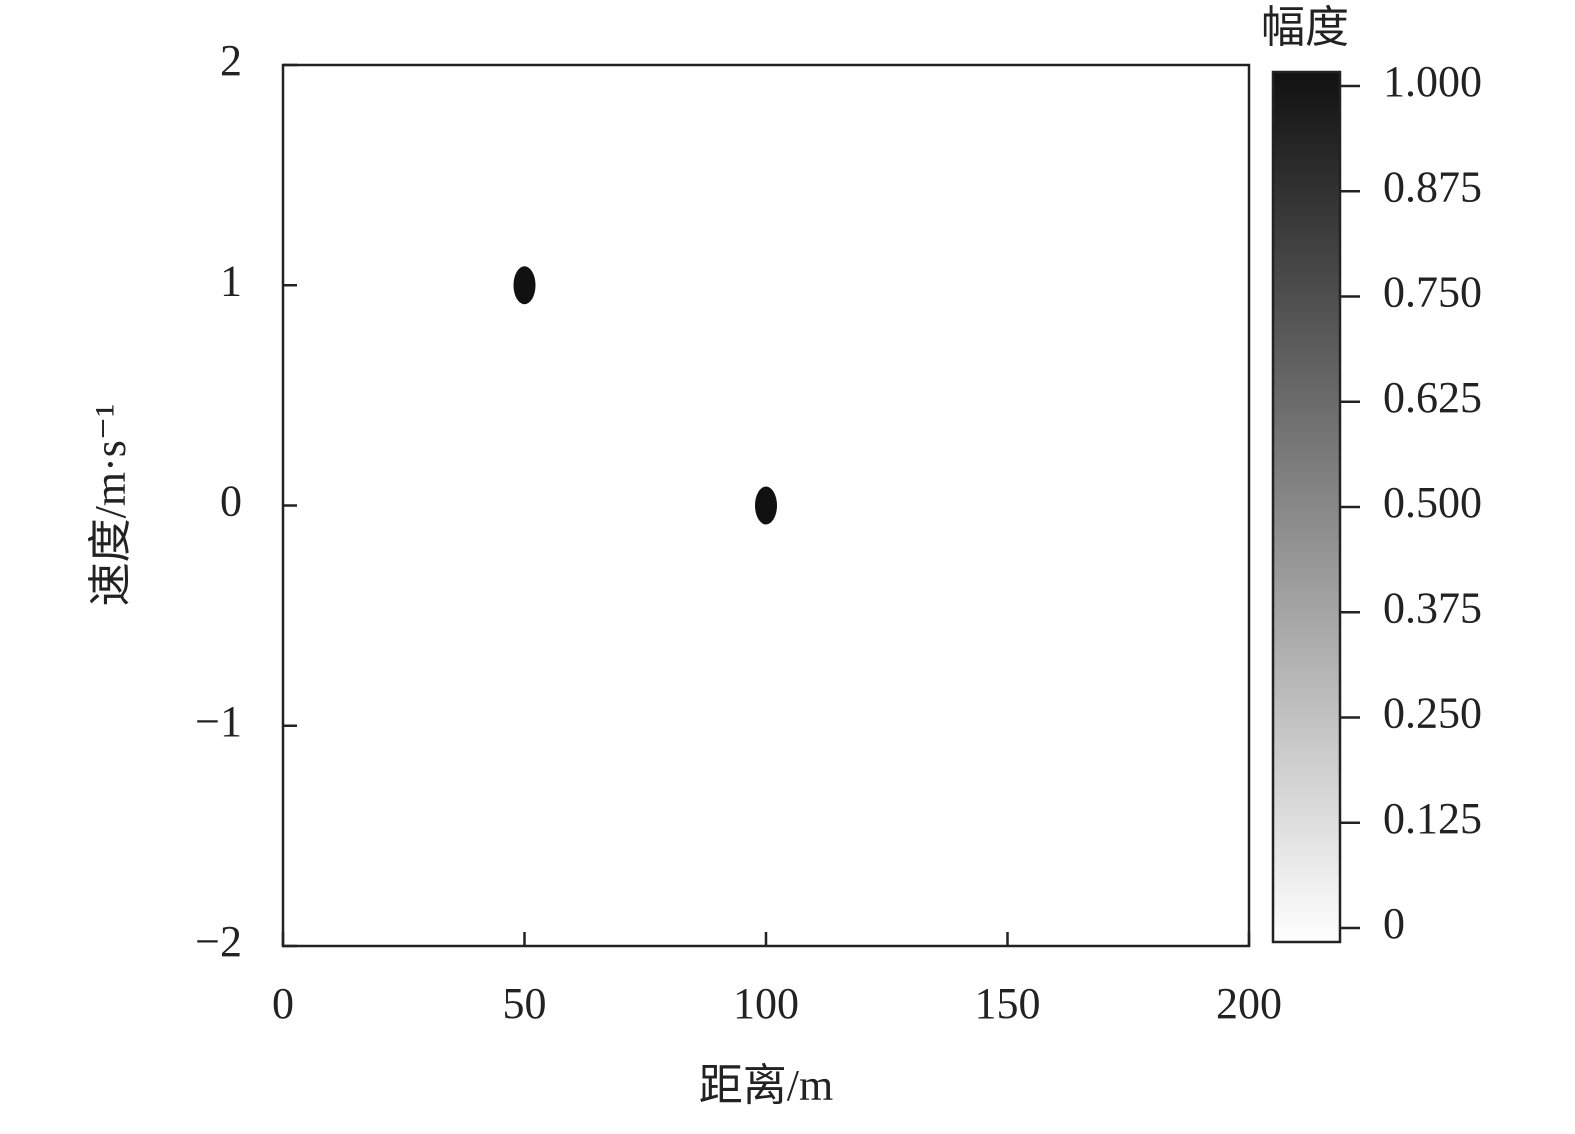 This screenshot has width=1575, height=1134. What do you see at coordinates (1432, 186) in the screenshot?
I see `colorbar-tick-label: 0.875` at bounding box center [1432, 186].